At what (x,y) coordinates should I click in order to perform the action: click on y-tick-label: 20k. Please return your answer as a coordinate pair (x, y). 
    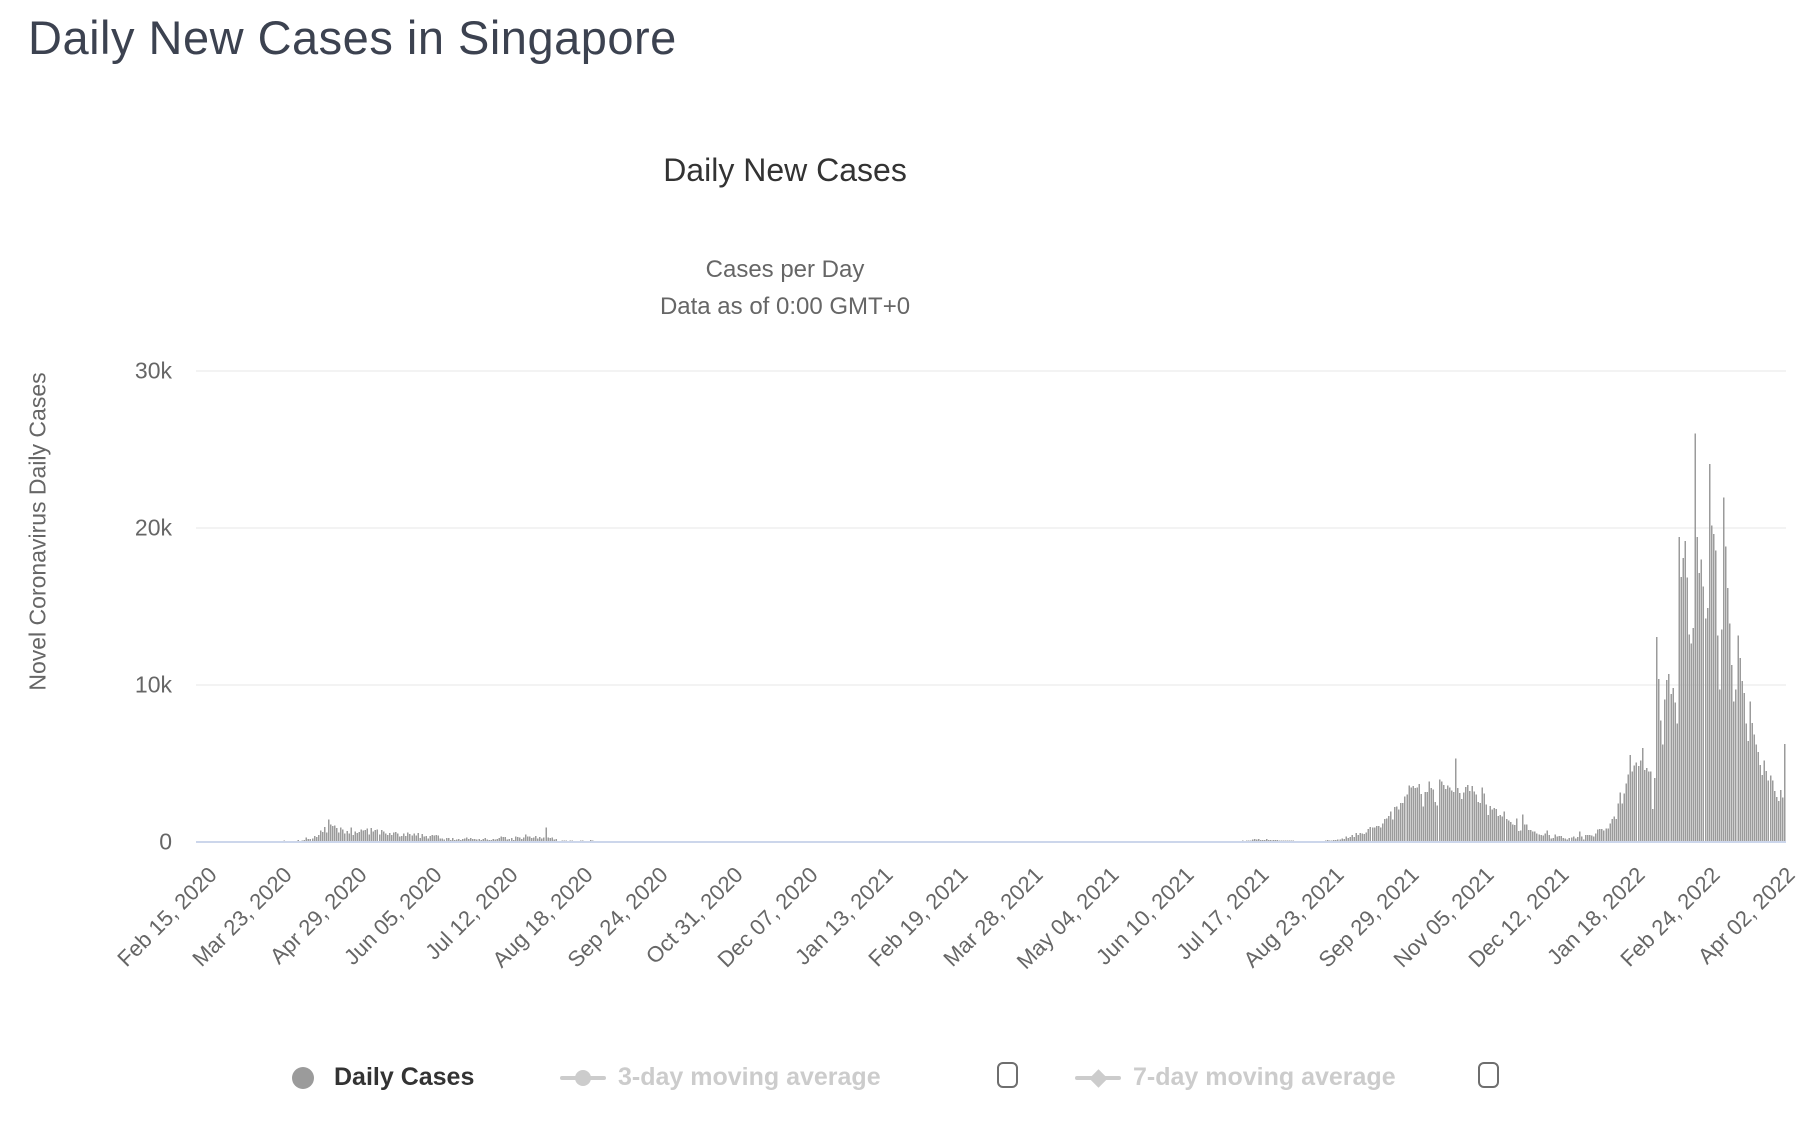
    Looking at the image, I should click on (153, 527).